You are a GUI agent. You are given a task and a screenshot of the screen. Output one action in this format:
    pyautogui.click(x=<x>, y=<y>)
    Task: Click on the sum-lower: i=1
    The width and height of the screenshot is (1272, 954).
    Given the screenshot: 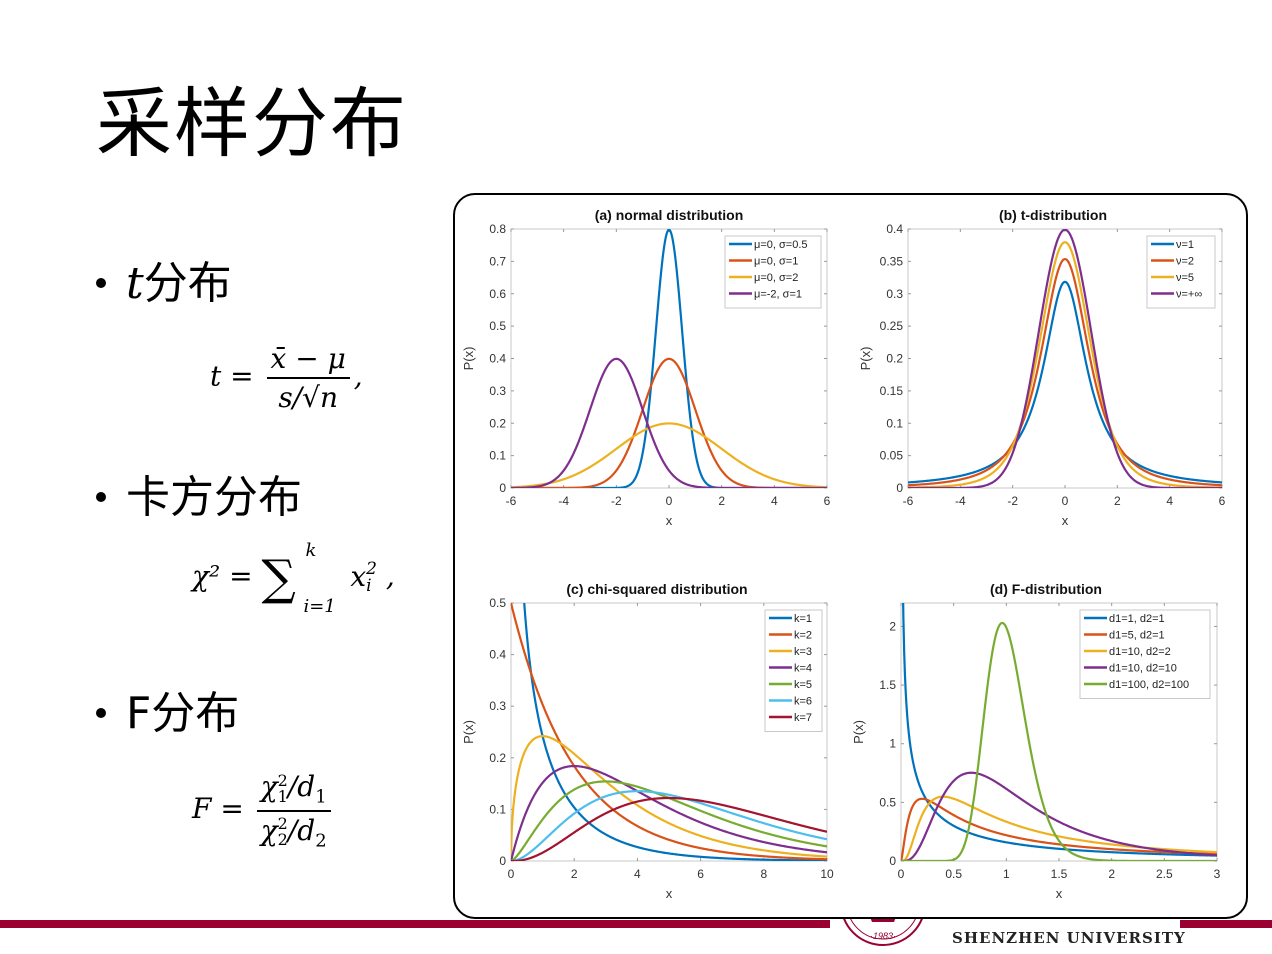 What is the action you would take?
    pyautogui.click(x=319, y=606)
    